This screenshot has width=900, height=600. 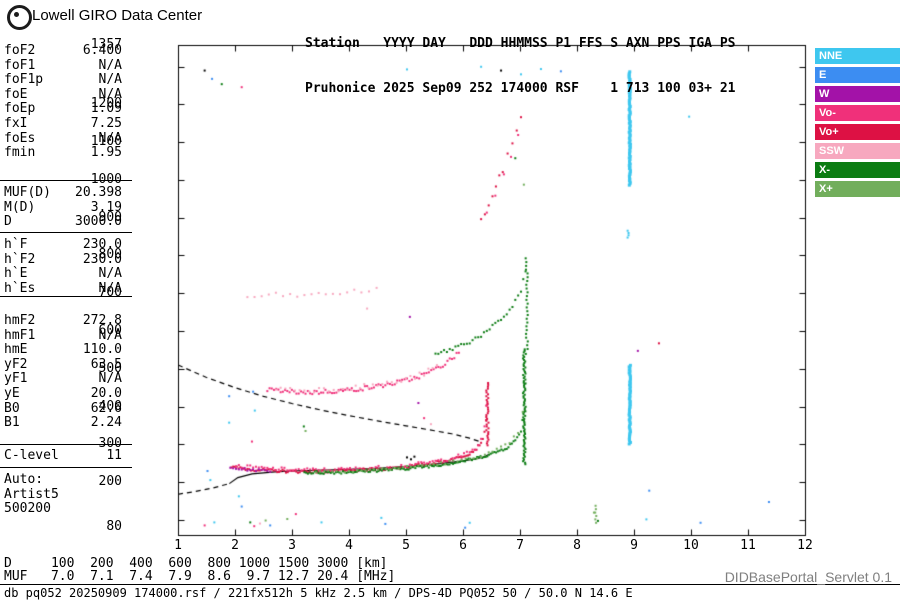 I want to click on param-label: fmin, so click(x=20, y=153).